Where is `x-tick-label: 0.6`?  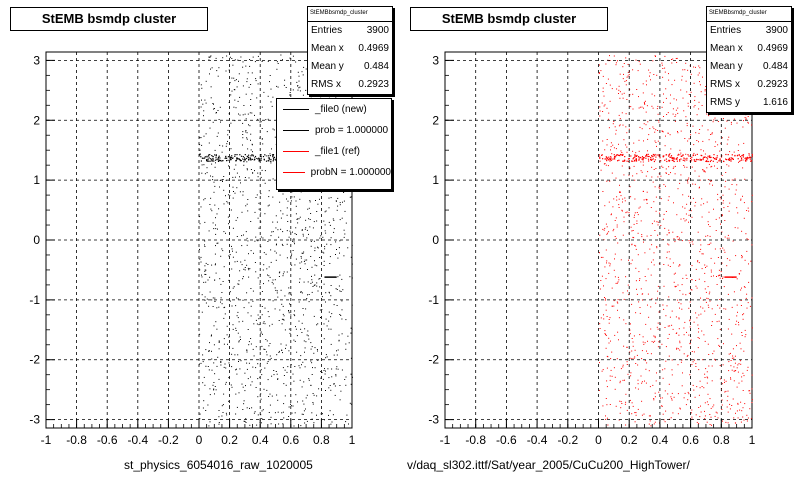
x-tick-label: 0.6 is located at coordinates (290, 440).